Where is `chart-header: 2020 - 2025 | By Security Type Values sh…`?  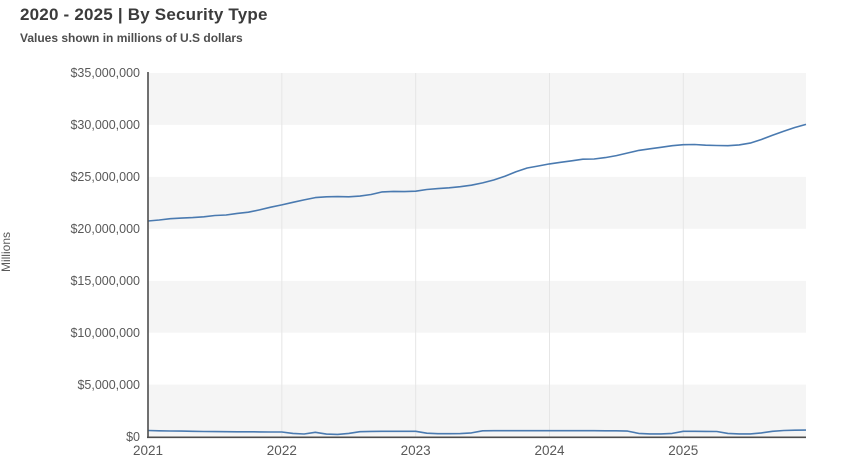 chart-header: 2020 - 2025 | By Security Type Values sh… is located at coordinates (144, 25).